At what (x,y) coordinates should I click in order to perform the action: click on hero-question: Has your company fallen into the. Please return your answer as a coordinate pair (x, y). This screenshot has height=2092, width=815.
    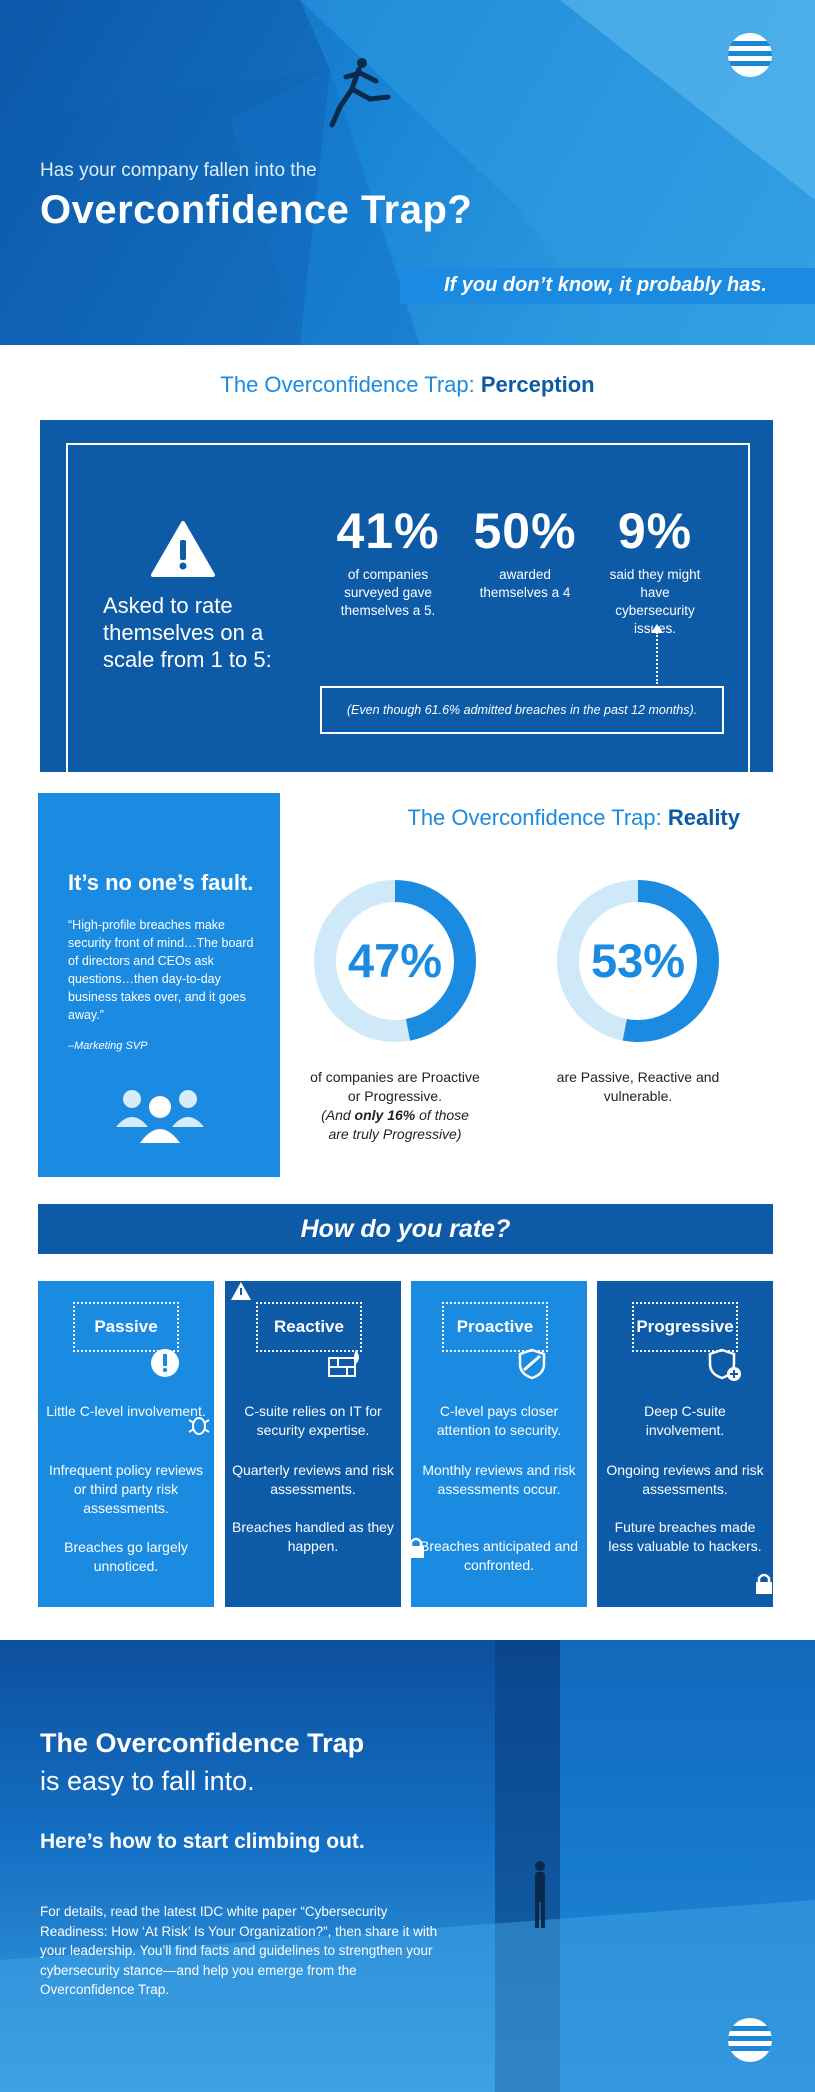
    Looking at the image, I should click on (178, 170).